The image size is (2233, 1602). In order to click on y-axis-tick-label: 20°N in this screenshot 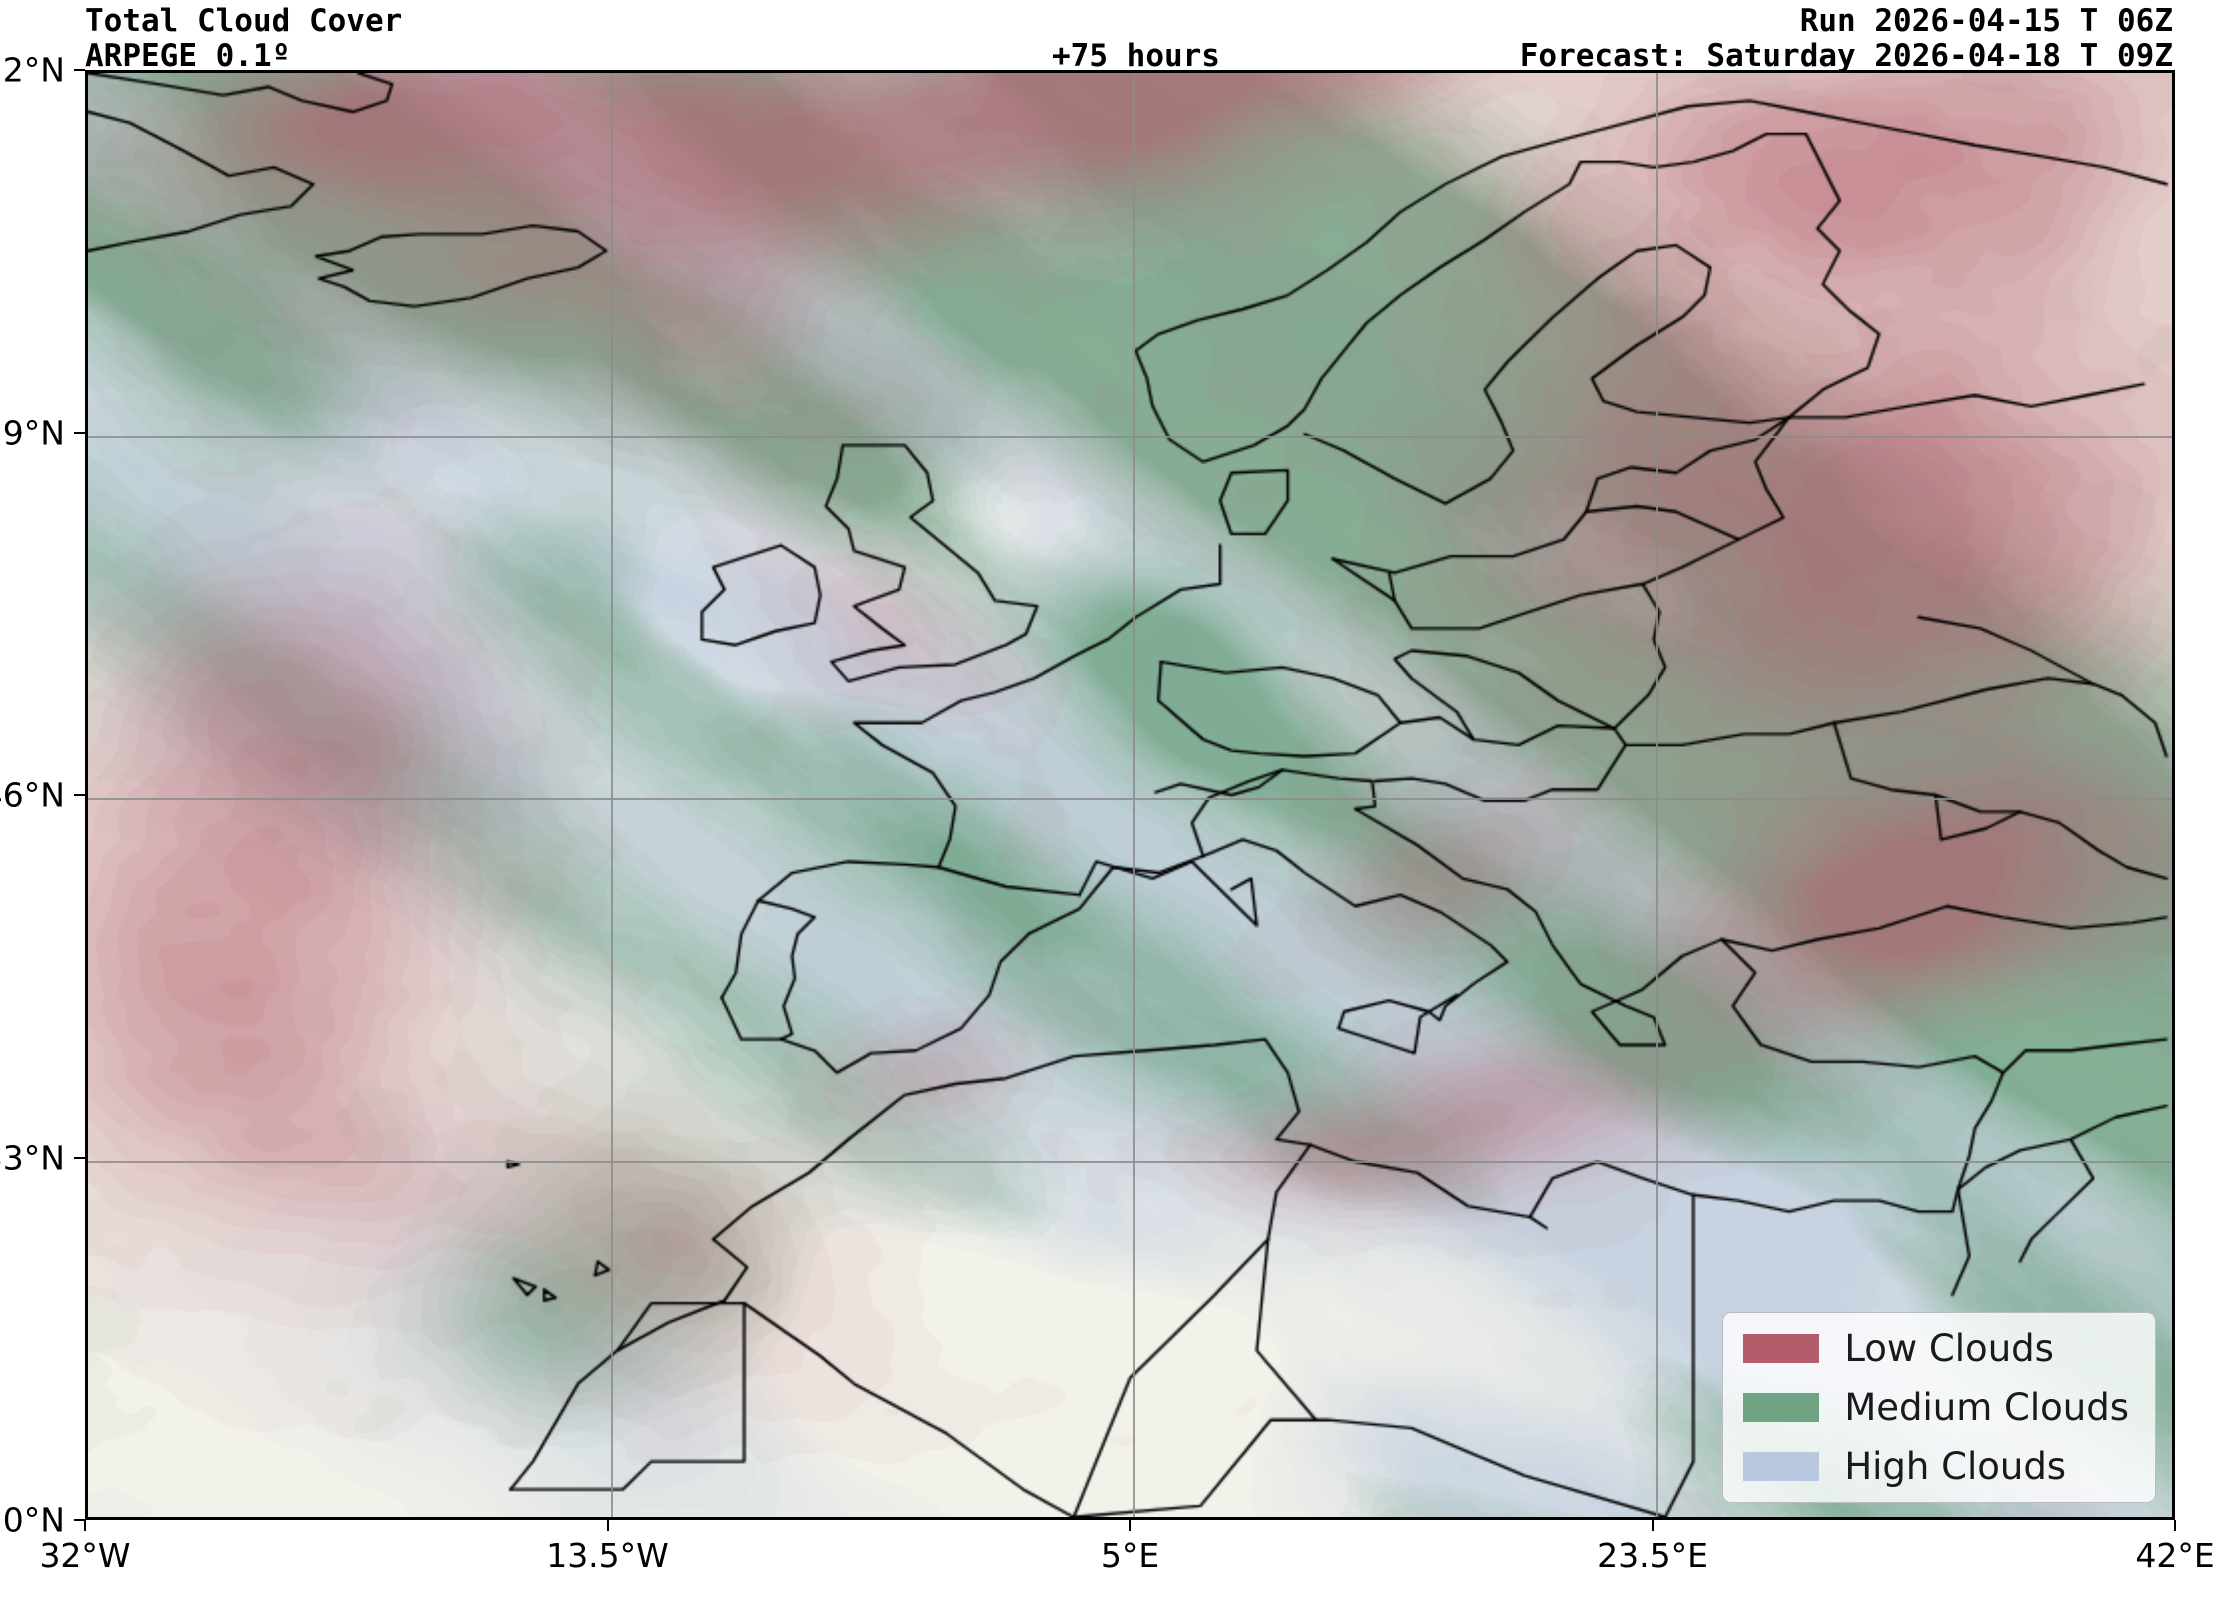, I will do `click(32, 1520)`.